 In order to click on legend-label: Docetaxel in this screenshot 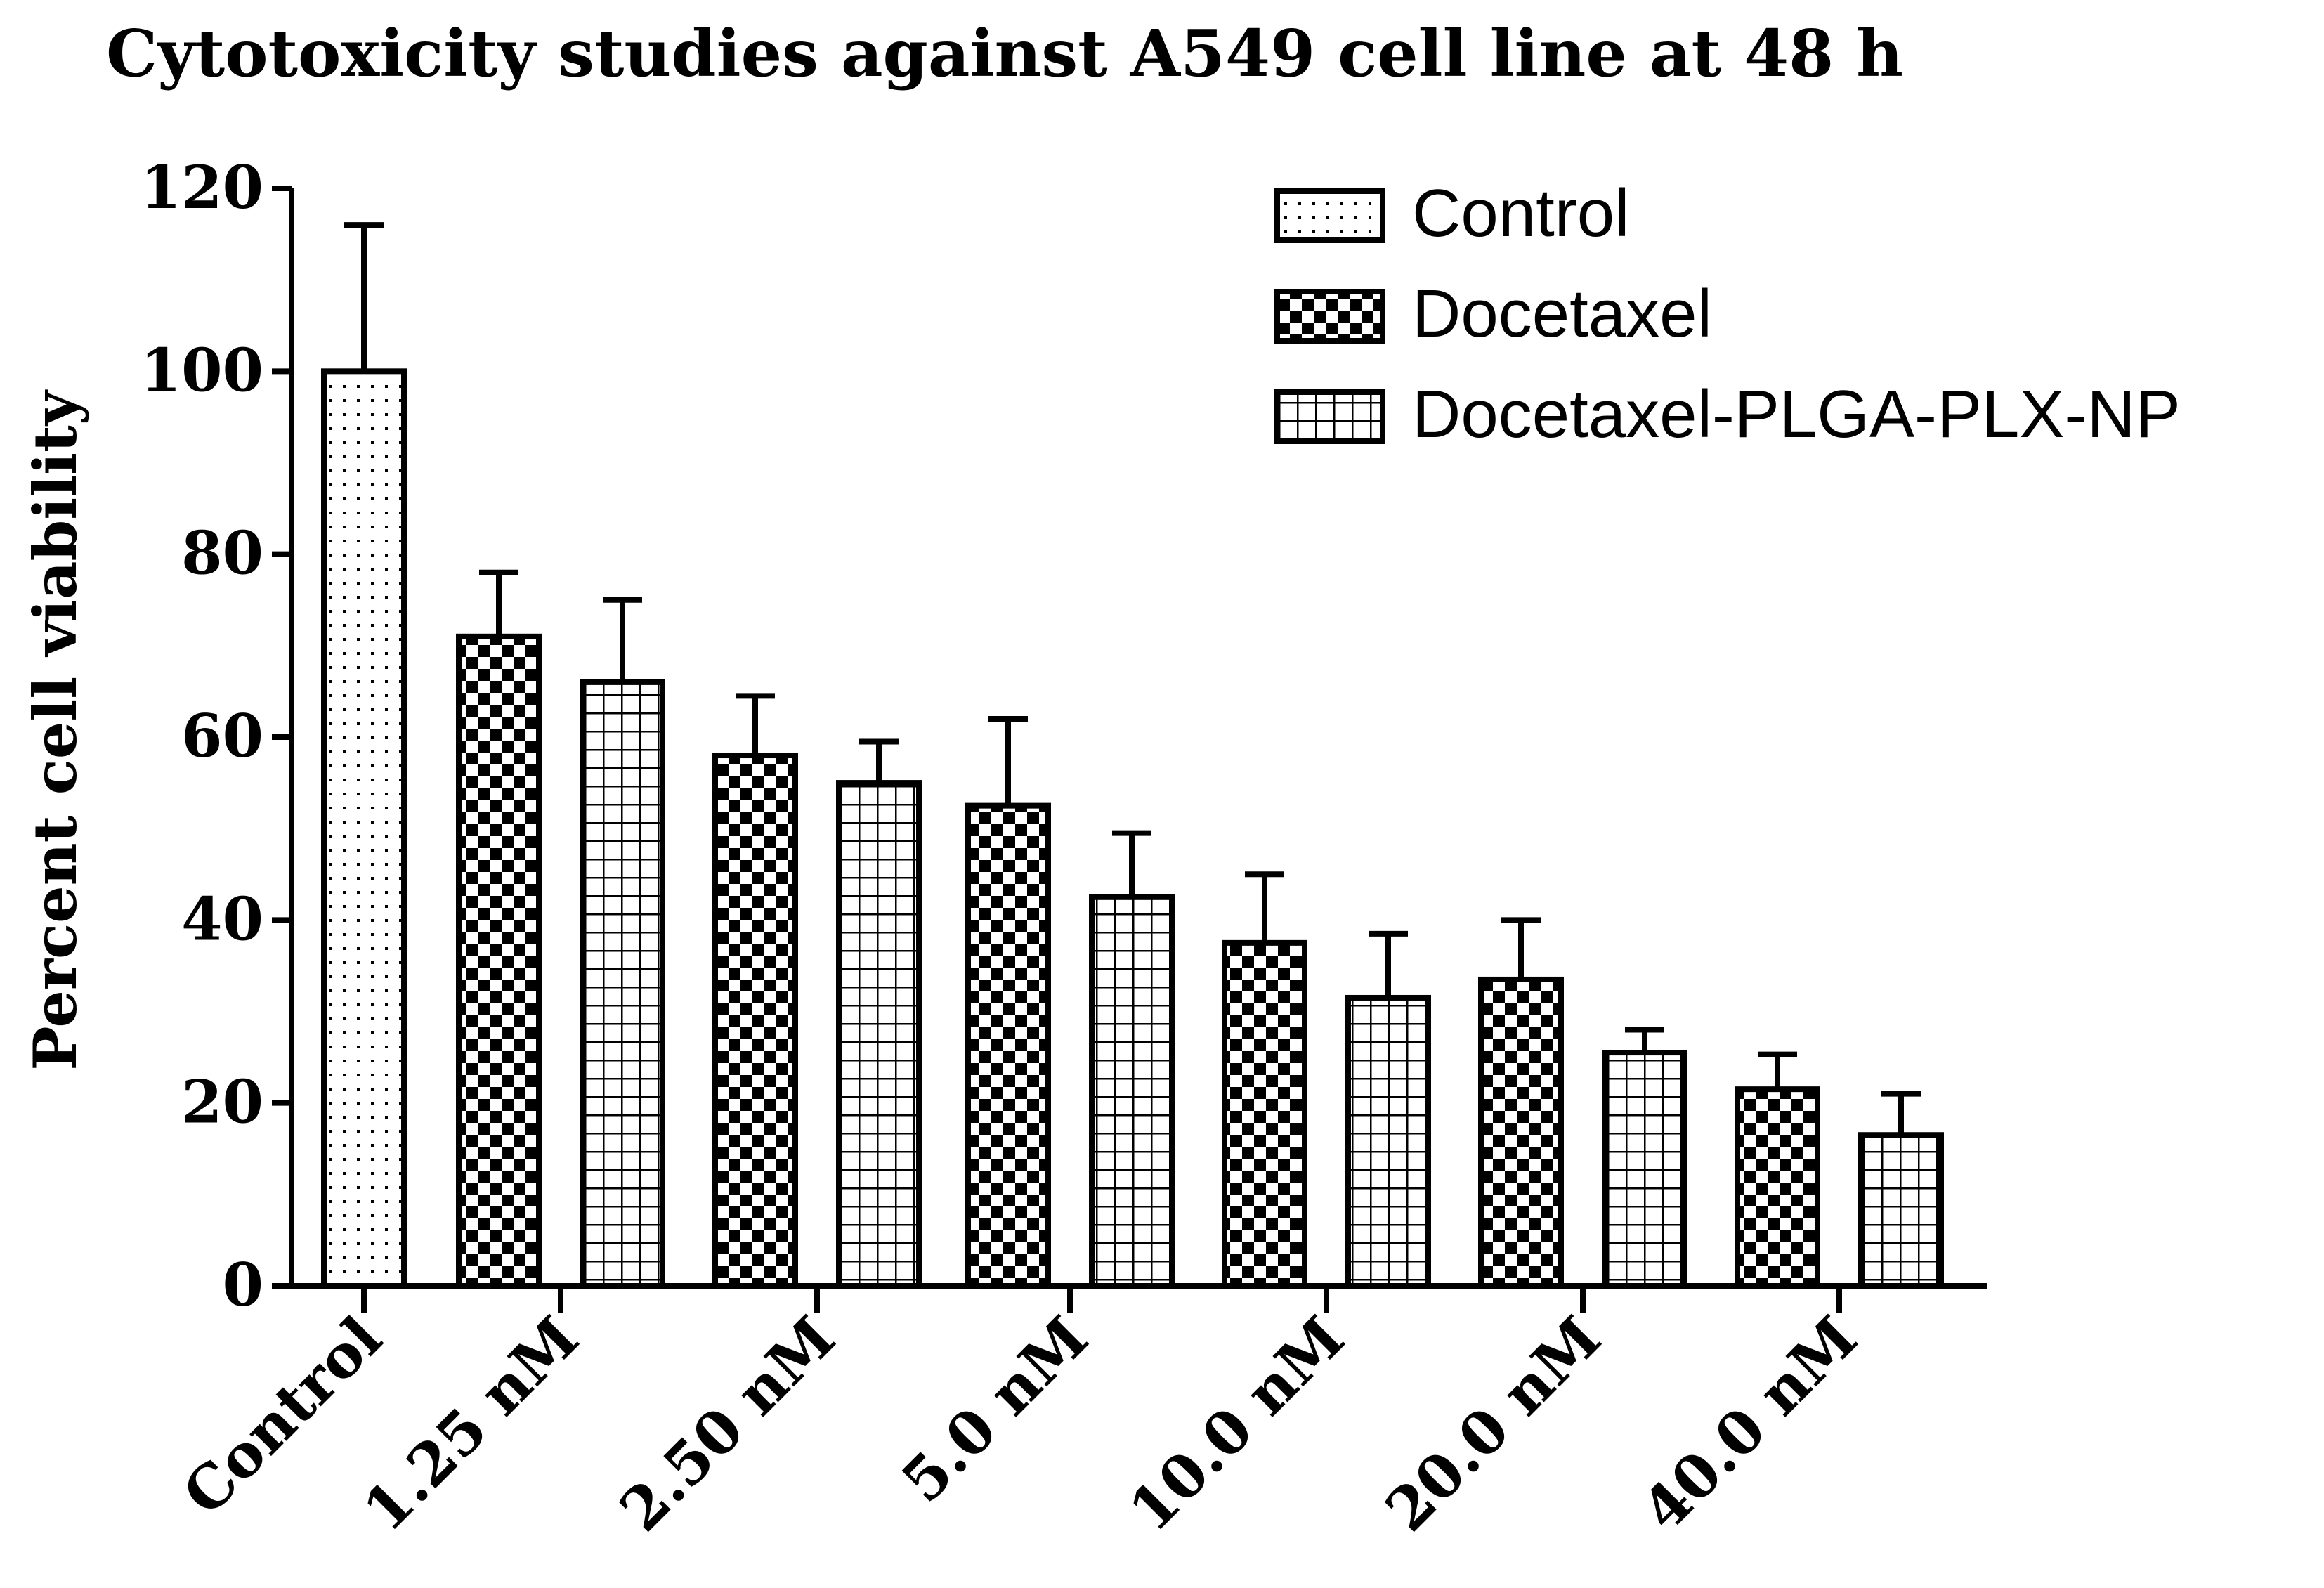, I will do `click(1562, 313)`.